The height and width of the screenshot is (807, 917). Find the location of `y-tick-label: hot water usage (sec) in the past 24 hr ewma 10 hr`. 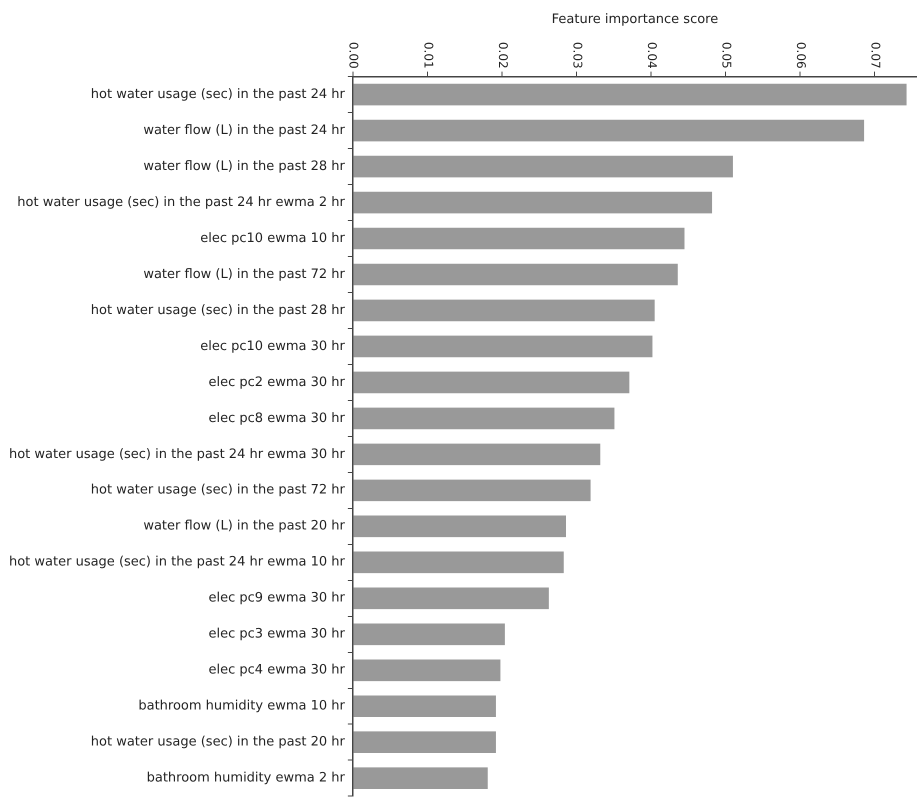

y-tick-label: hot water usage (sec) in the past 24 hr ewma 10 hr is located at coordinates (177, 562).